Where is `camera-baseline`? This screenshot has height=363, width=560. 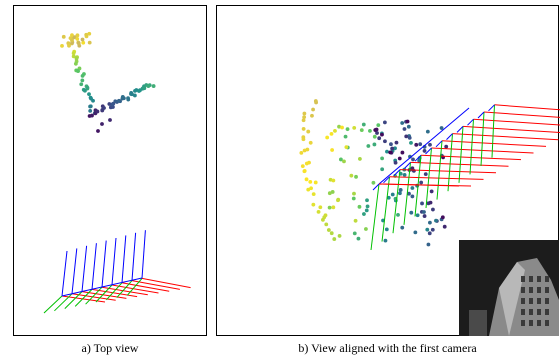 camera-baseline is located at coordinates (102, 287).